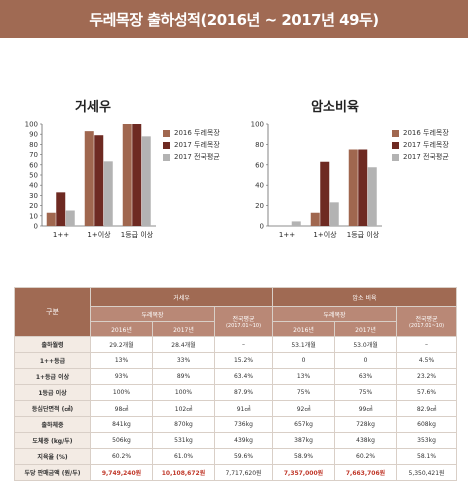 This screenshot has height=484, width=468. I want to click on table-cell: 531kg, so click(183, 440).